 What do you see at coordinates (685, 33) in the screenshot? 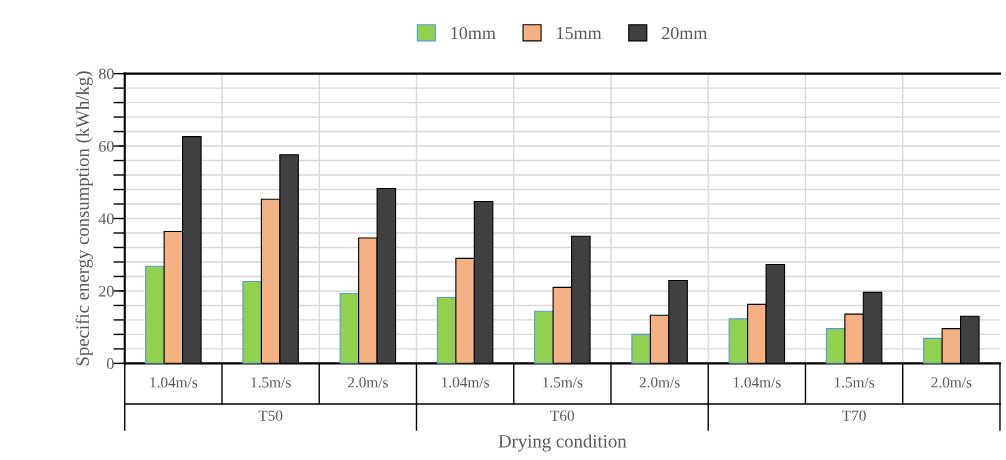
I see `legend-label: 20mm` at bounding box center [685, 33].